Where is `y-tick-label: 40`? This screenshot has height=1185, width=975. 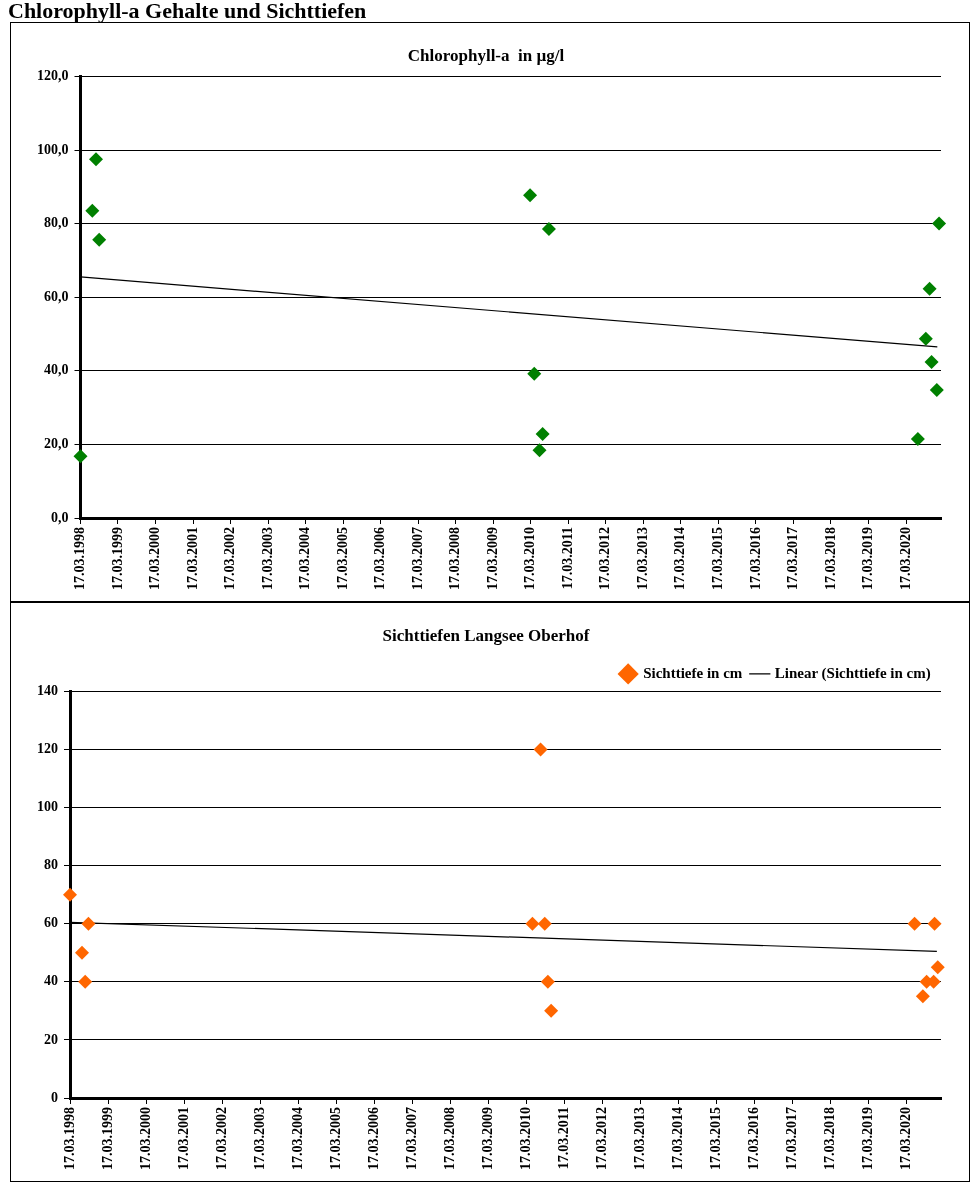 y-tick-label: 40 is located at coordinates (51, 981).